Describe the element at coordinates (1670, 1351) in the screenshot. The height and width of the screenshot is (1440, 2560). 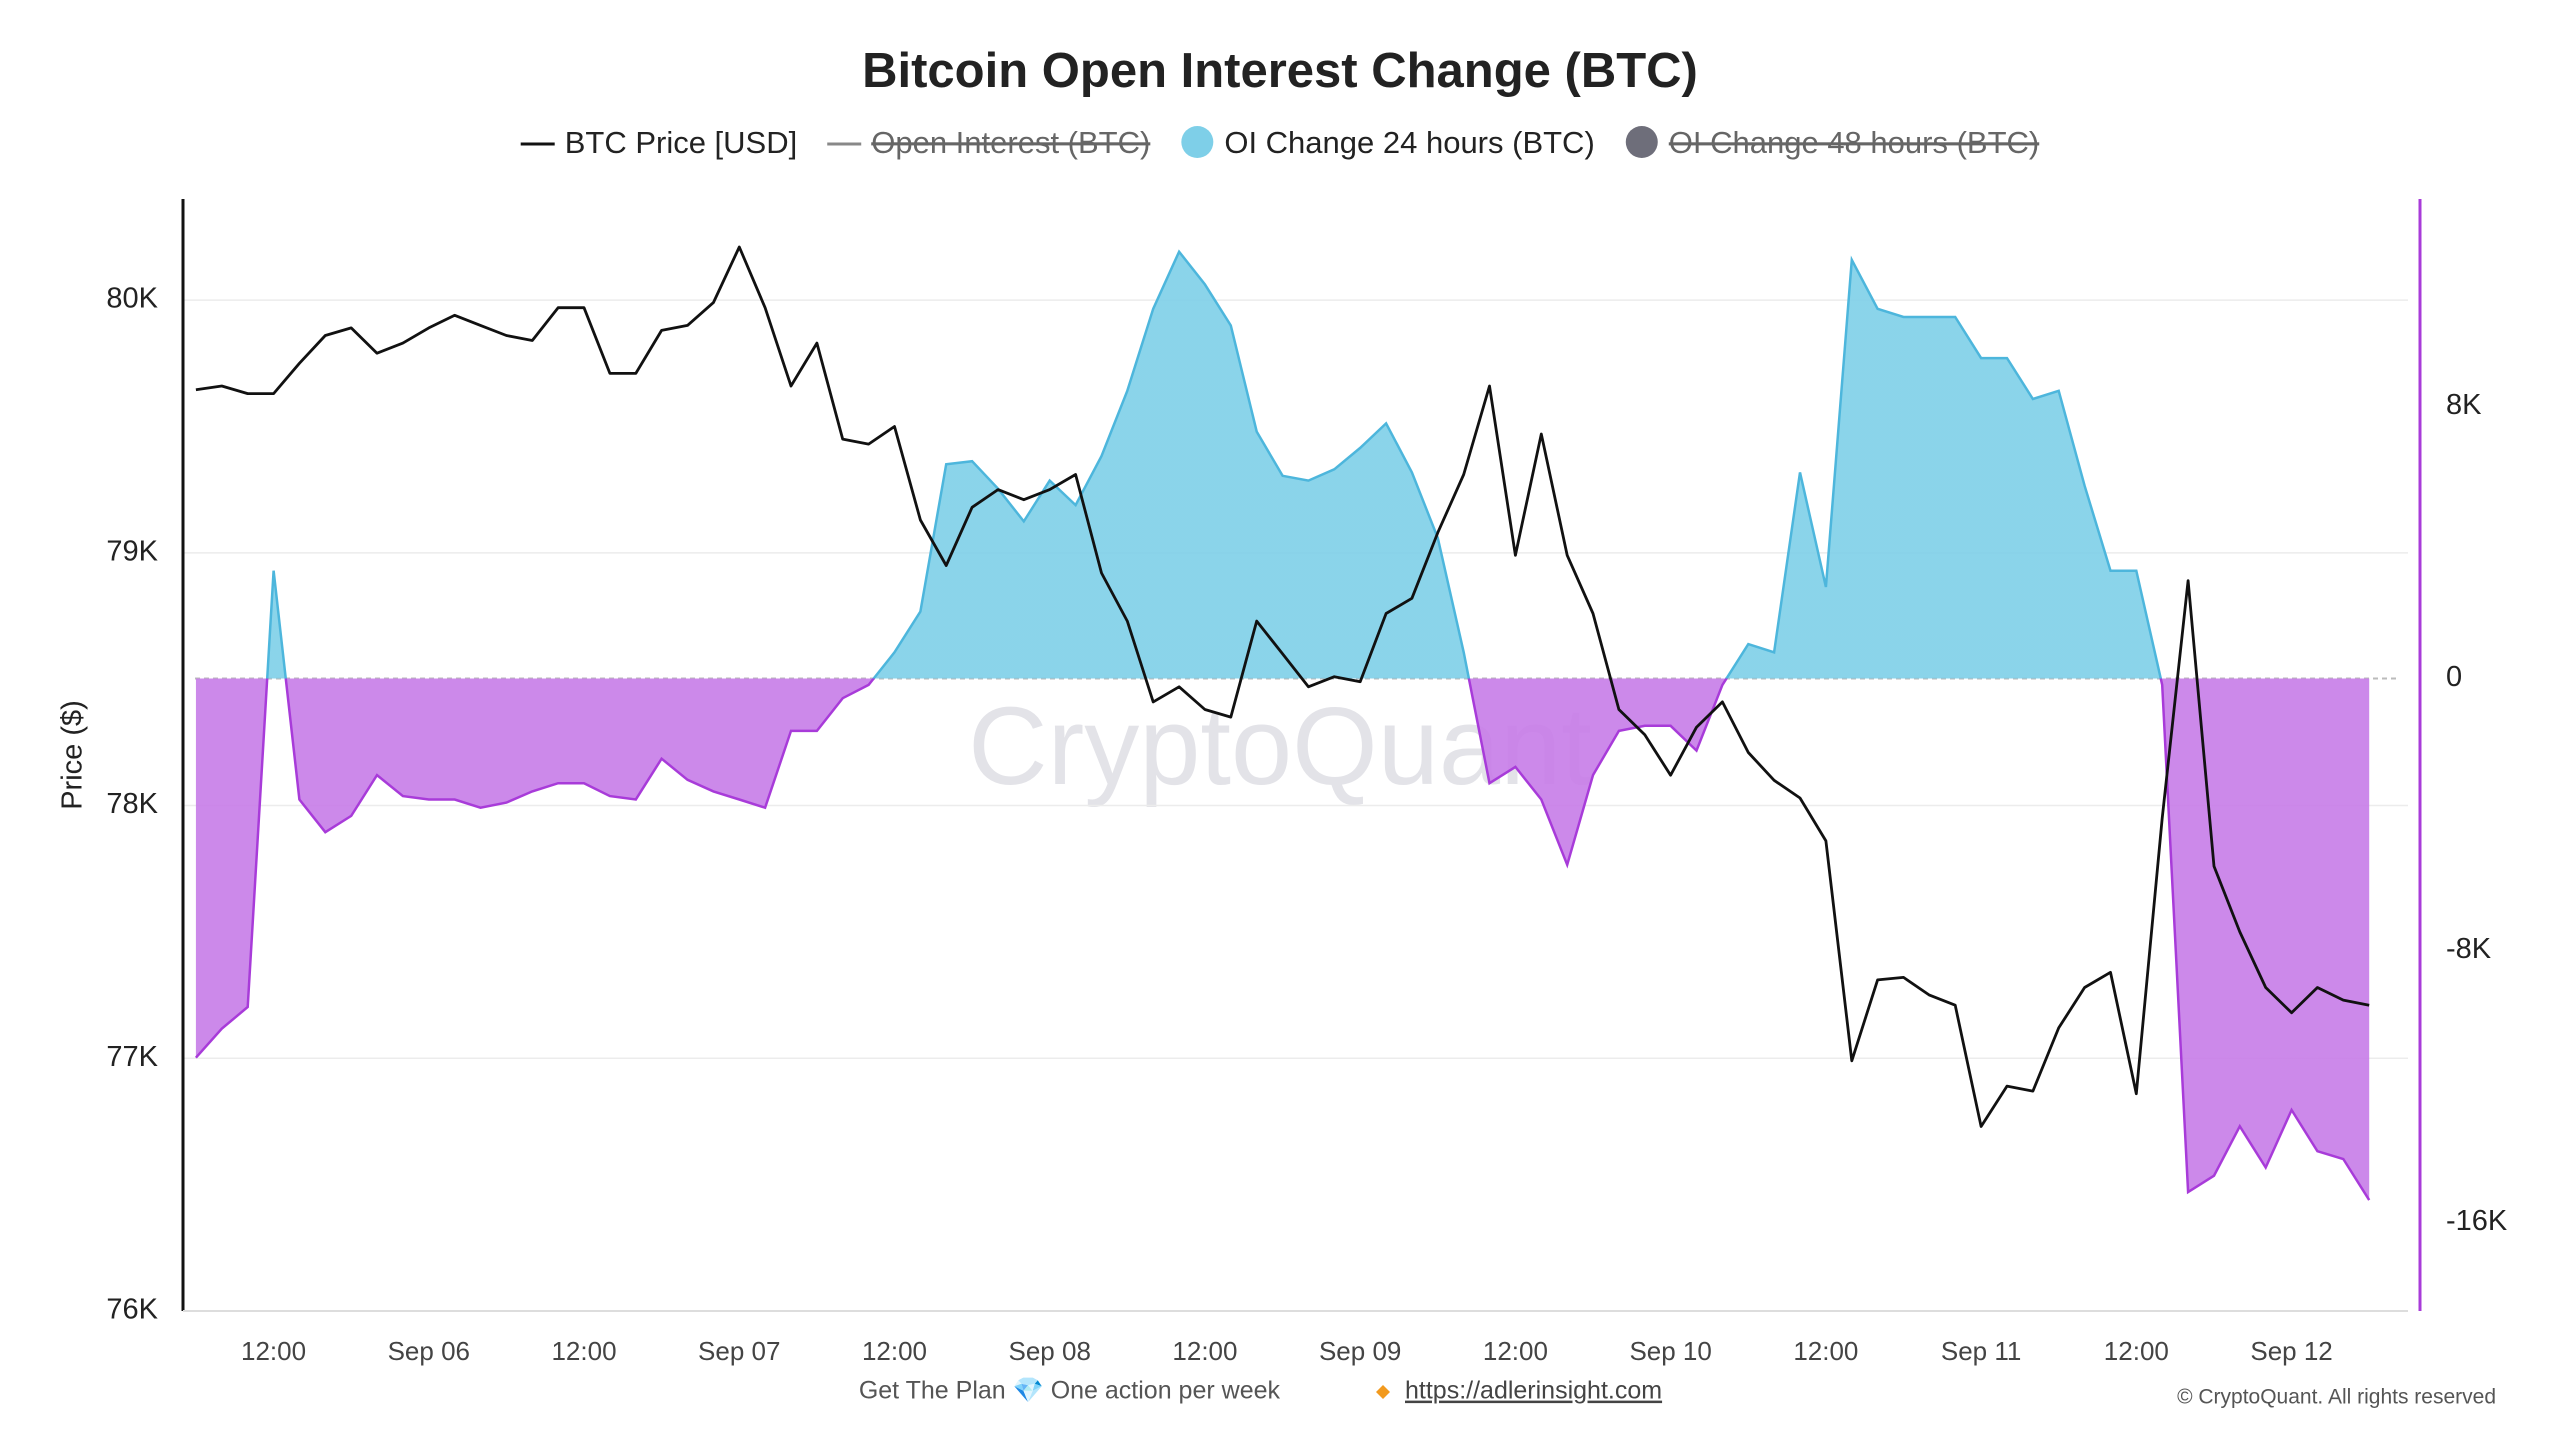
I see `x-tick-label: Sep 10` at that location.